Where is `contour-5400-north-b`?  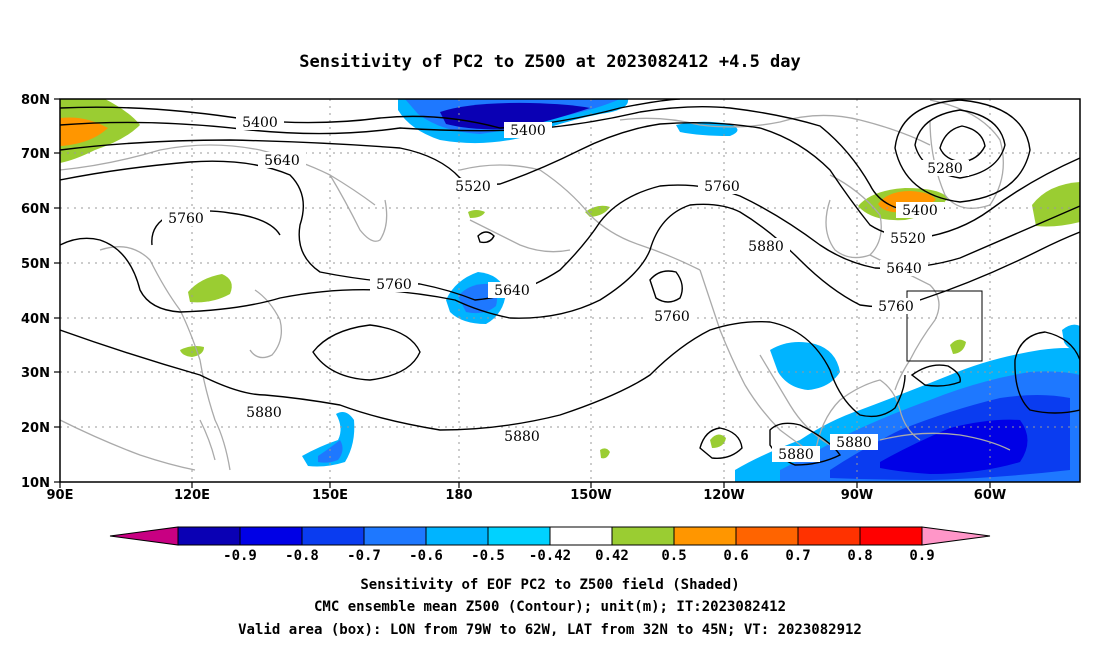
contour-5400-north-b is located at coordinates (503, 159).